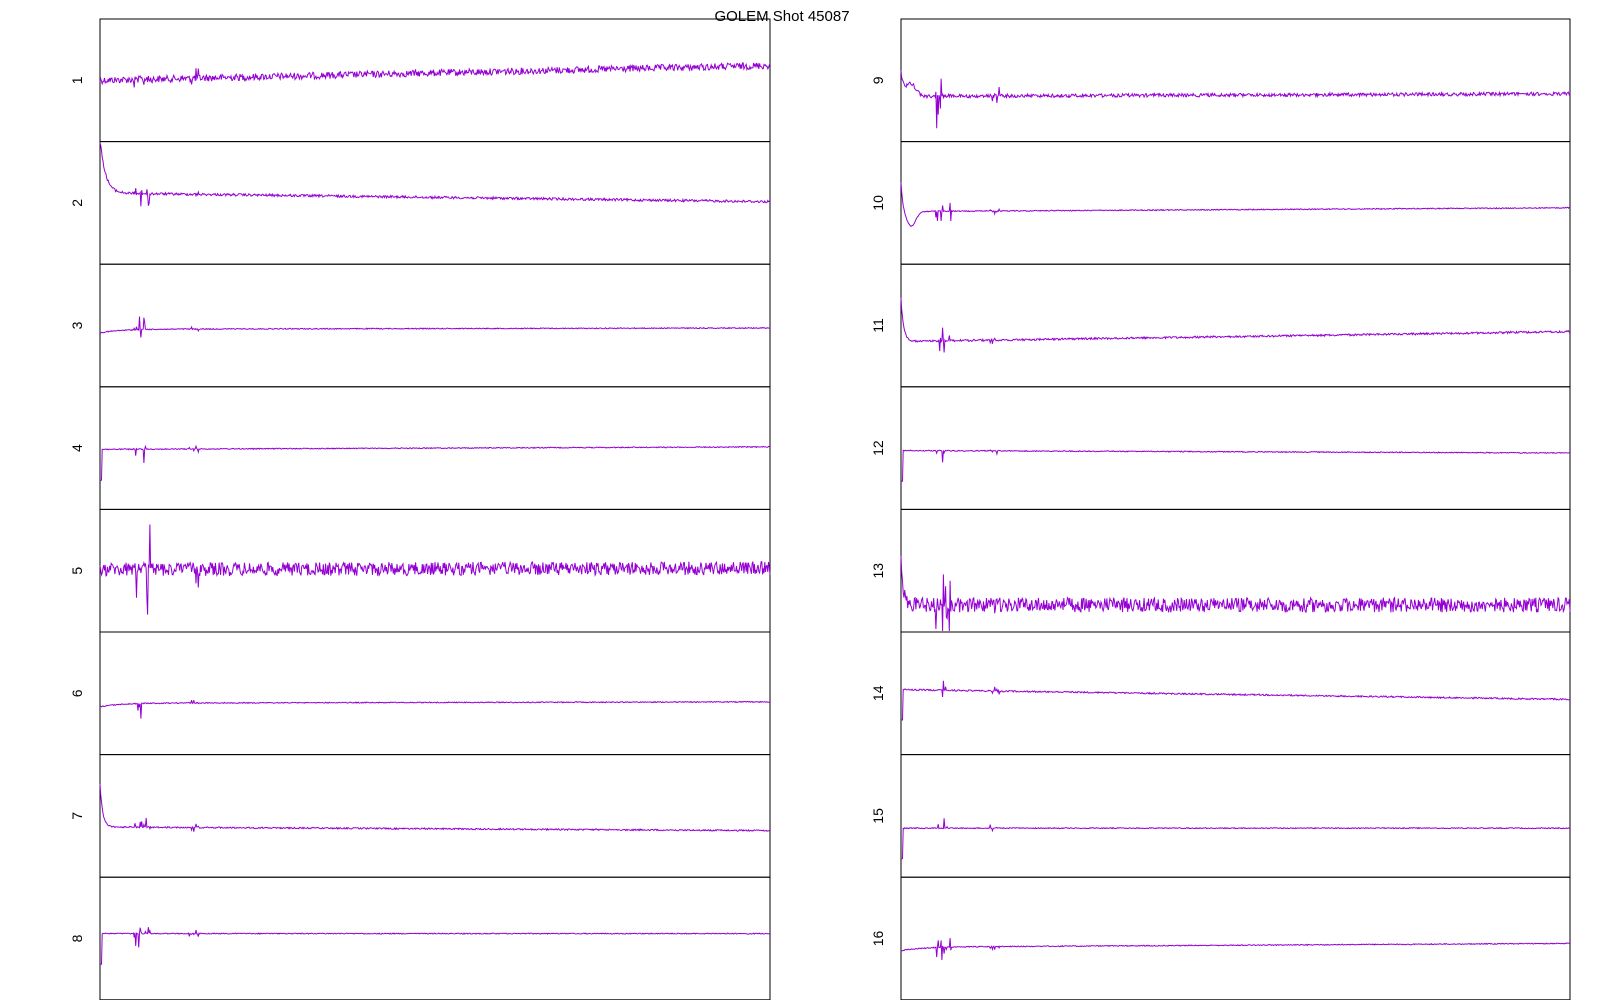  I want to click on panel-label-5: 5, so click(77, 571).